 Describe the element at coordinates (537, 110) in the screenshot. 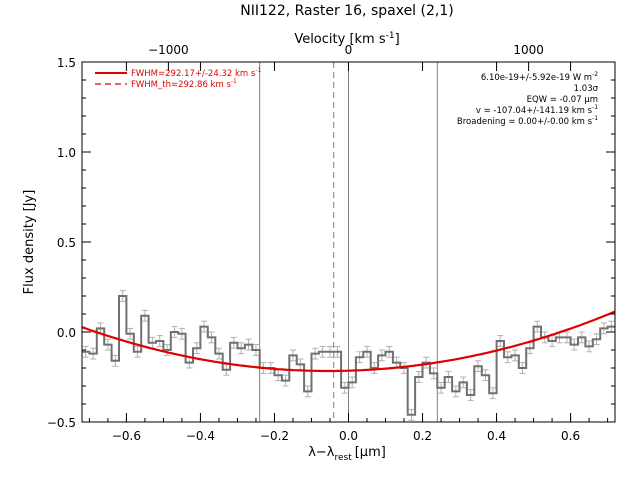

I see `annotation-text: v = -107.04+/-141.19 km s-1` at that location.